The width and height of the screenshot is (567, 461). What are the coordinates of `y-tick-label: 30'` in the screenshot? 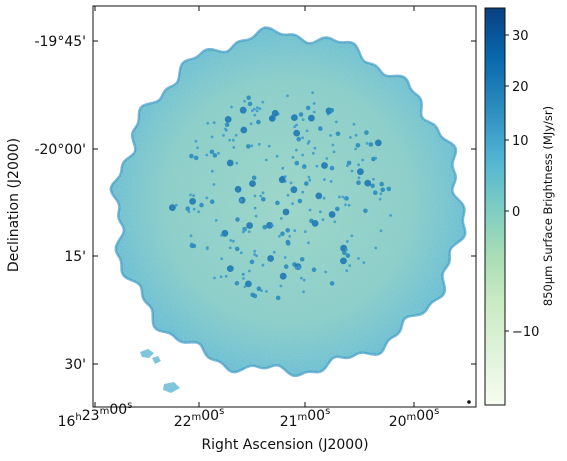 It's located at (75, 365).